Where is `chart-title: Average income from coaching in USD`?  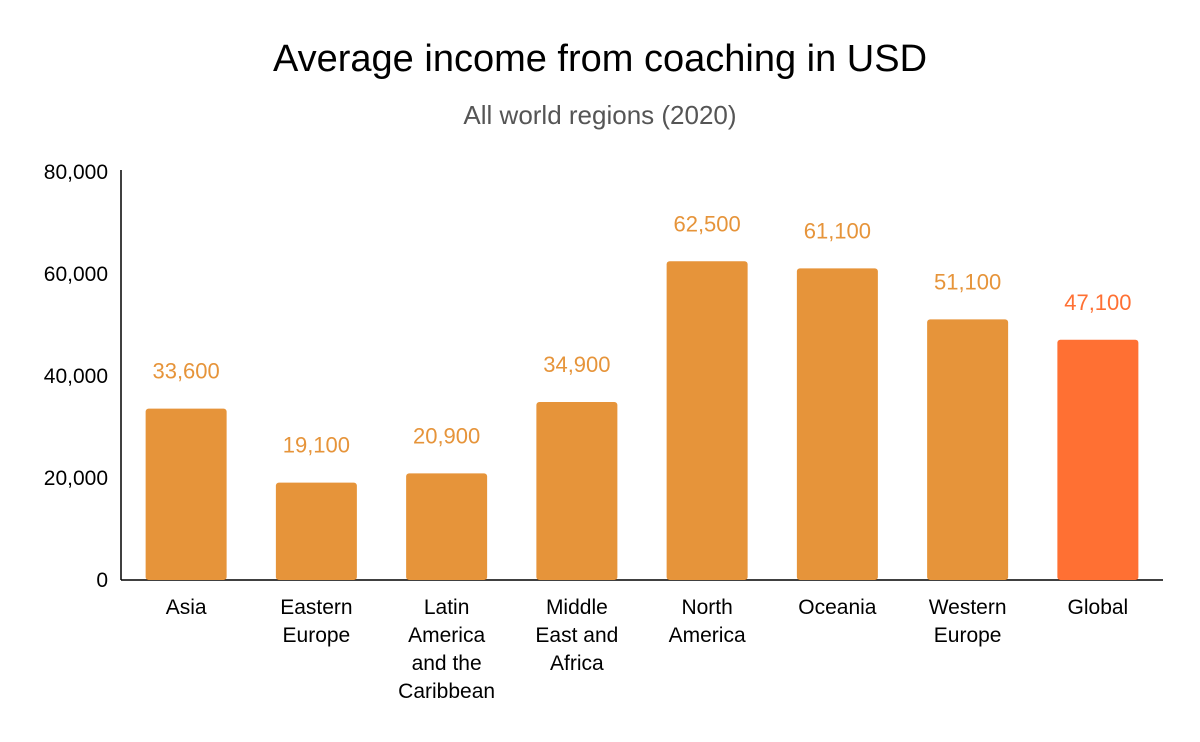 chart-title: Average income from coaching in USD is located at coordinates (600, 59).